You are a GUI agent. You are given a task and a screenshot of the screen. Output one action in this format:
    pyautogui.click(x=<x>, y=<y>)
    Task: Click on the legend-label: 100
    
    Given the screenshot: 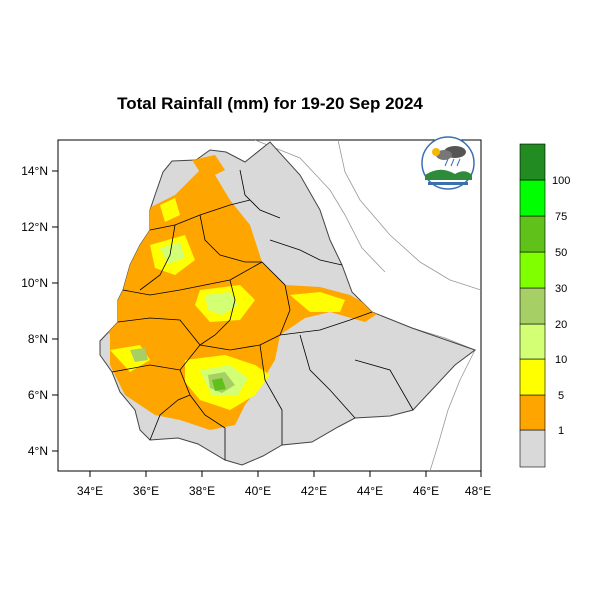 What is the action you would take?
    pyautogui.click(x=561, y=181)
    